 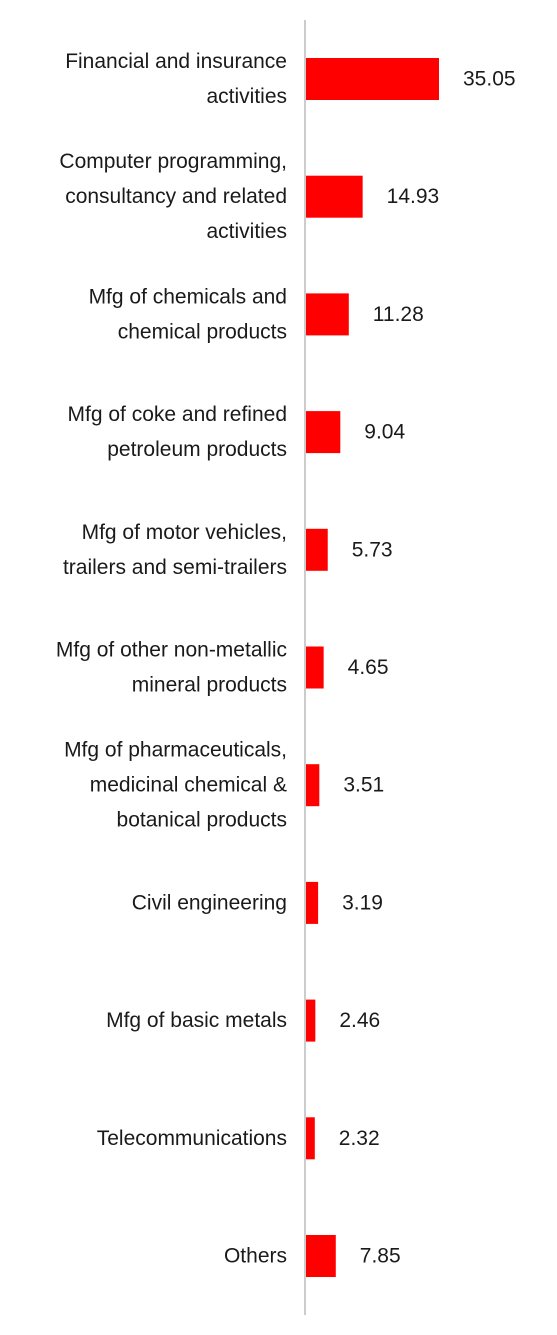 I want to click on category-label: Financial and insurance activities, so click(x=176, y=79).